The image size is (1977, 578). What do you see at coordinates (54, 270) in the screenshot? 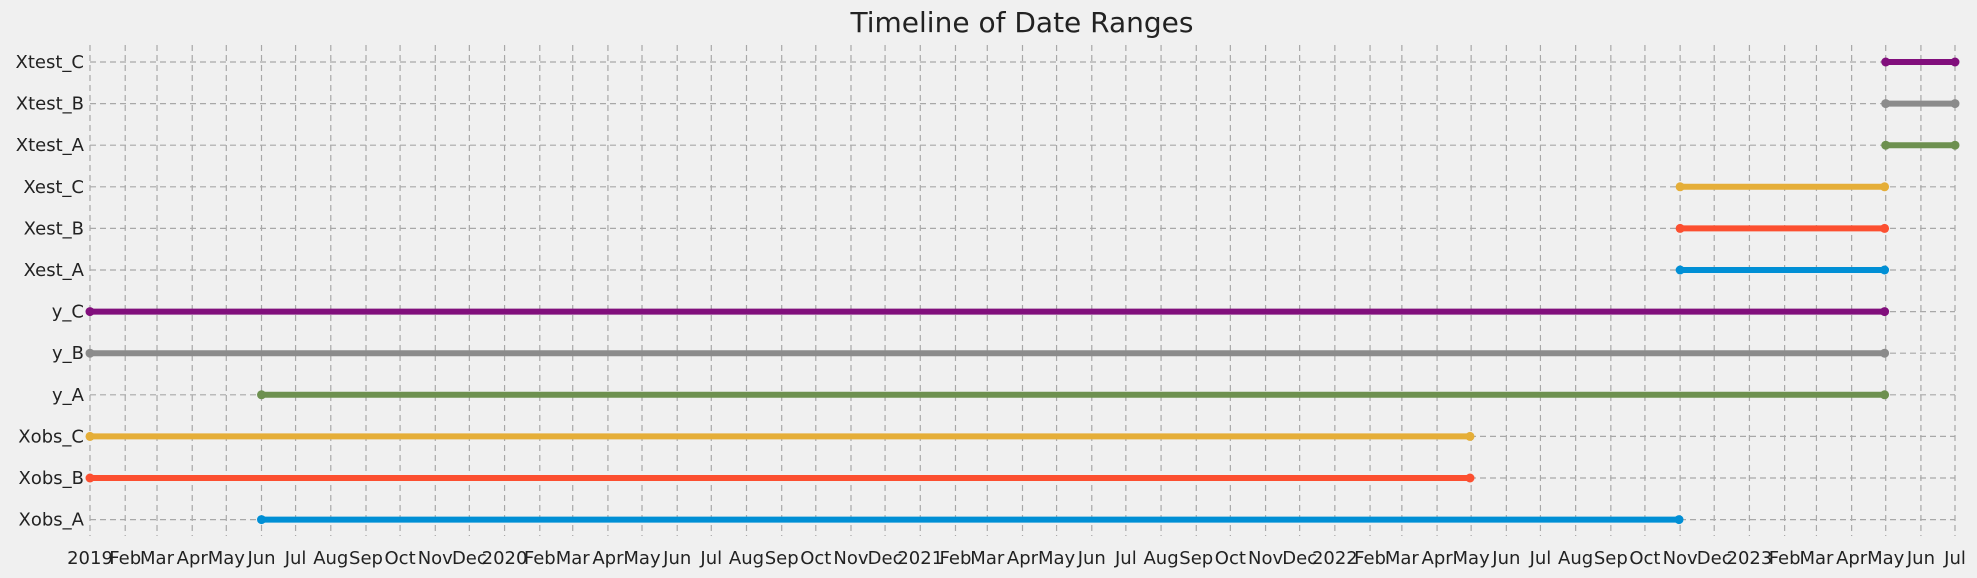
I see `y-tick-label: Xest_A` at bounding box center [54, 270].